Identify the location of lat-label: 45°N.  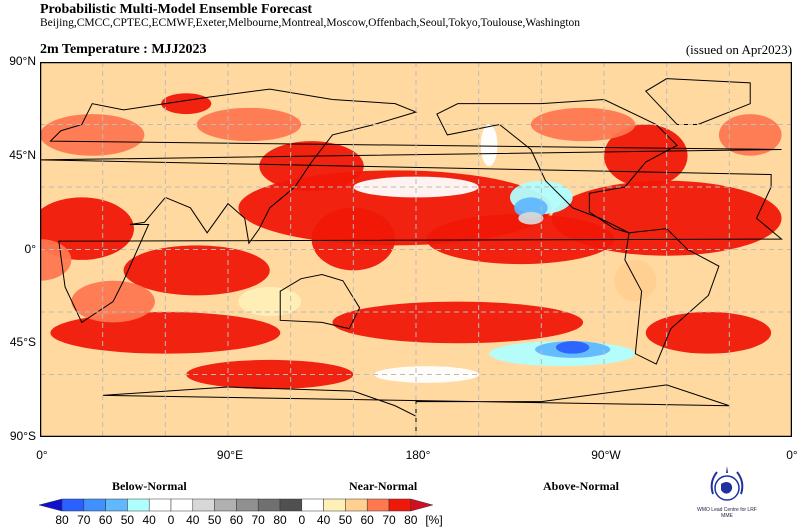
(22, 155).